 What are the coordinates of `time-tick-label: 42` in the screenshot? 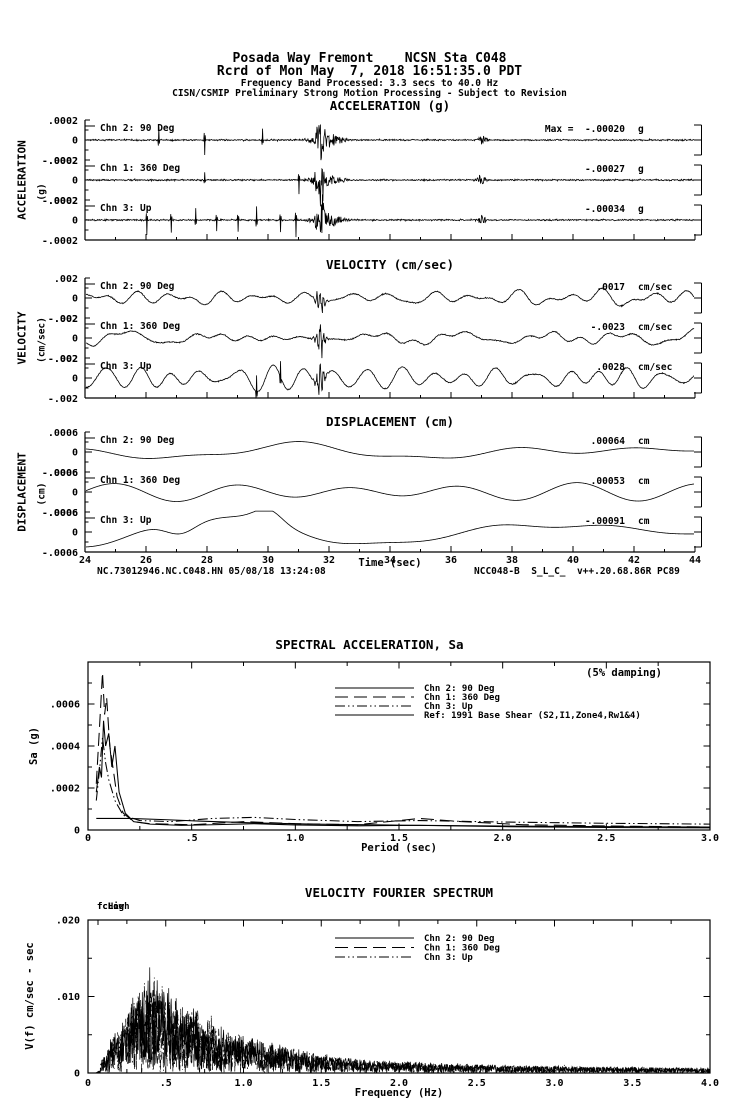 It's located at (634, 560).